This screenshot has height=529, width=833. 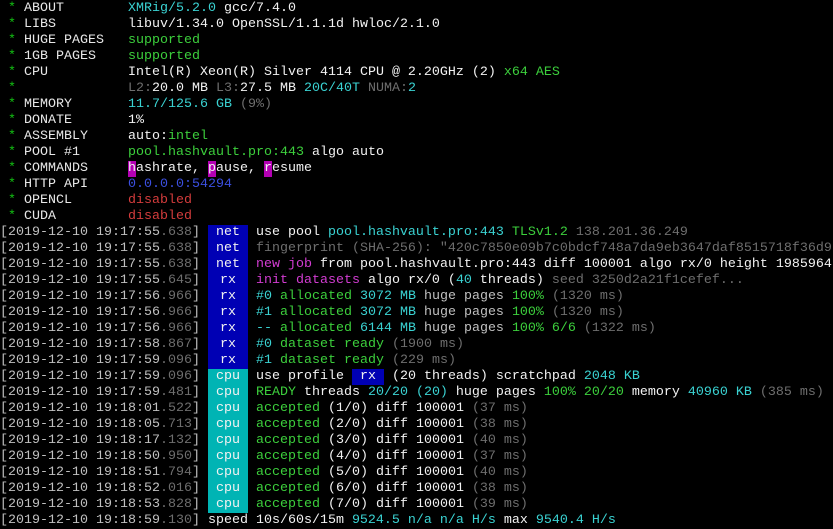 What do you see at coordinates (175, 344) in the screenshot?
I see `log-timestamp-ms: .867` at bounding box center [175, 344].